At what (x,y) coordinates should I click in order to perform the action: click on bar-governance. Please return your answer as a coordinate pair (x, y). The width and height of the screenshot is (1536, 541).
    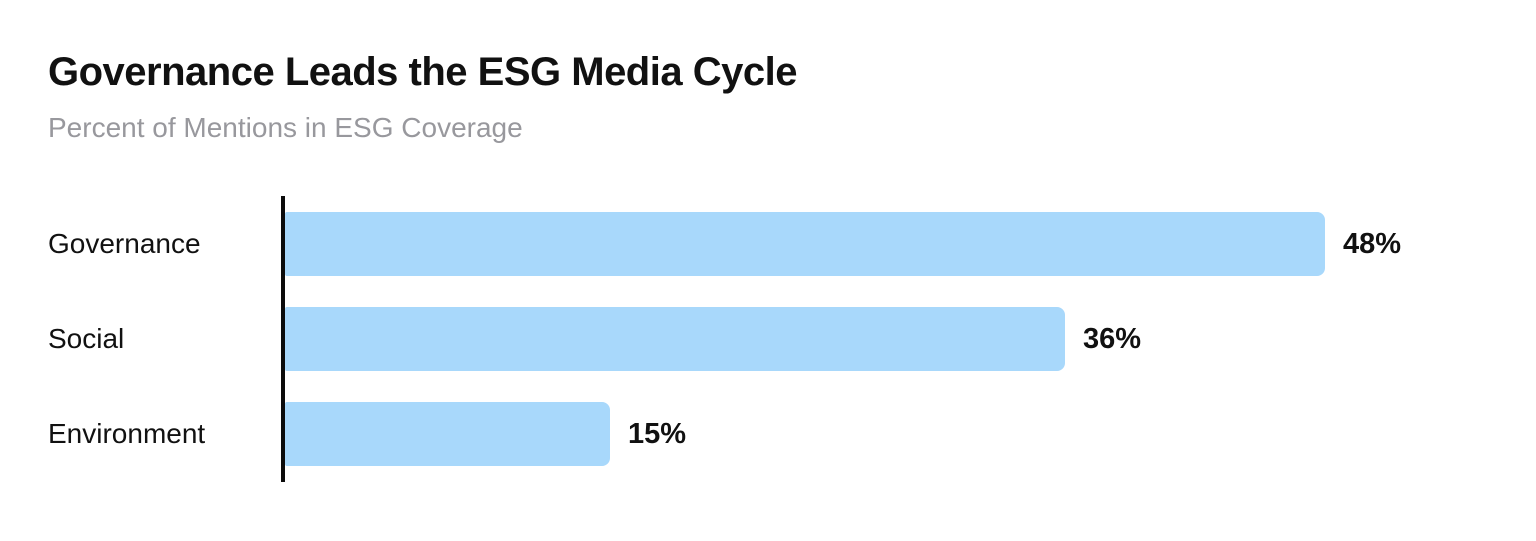
    Looking at the image, I should click on (805, 244).